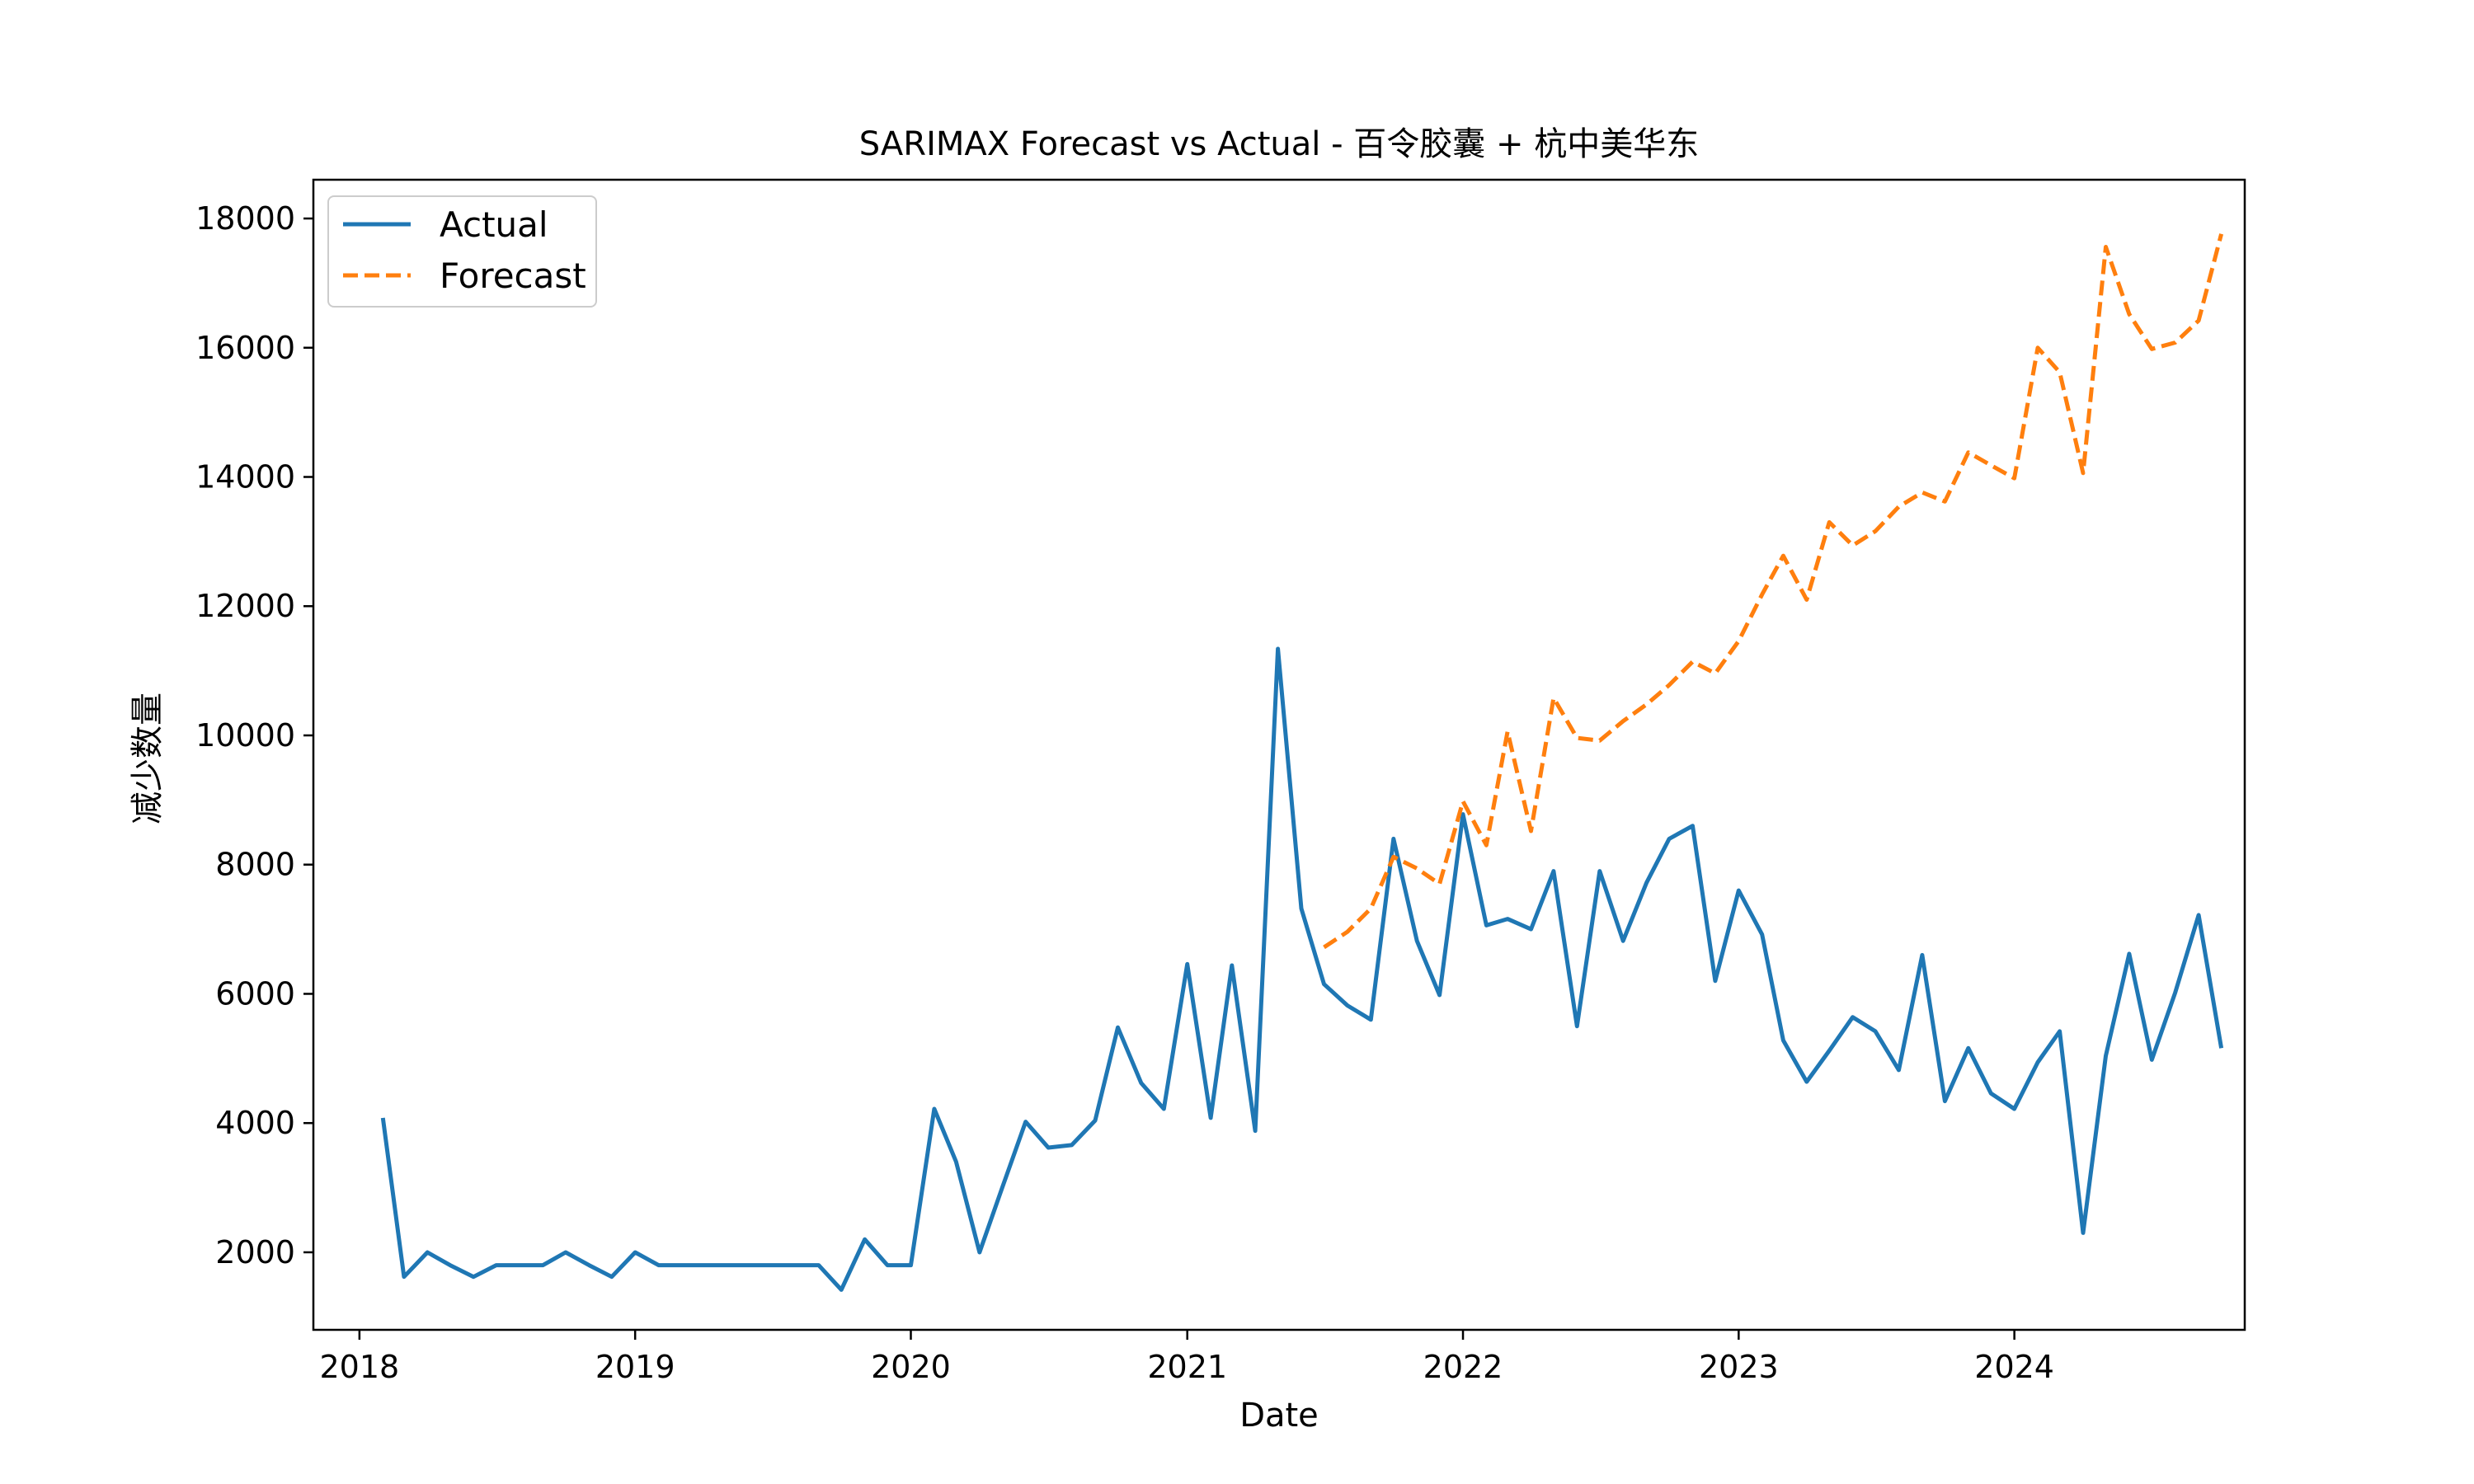 Image resolution: width=2474 pixels, height=1484 pixels. What do you see at coordinates (255, 993) in the screenshot?
I see `y-tick-label: 6000` at bounding box center [255, 993].